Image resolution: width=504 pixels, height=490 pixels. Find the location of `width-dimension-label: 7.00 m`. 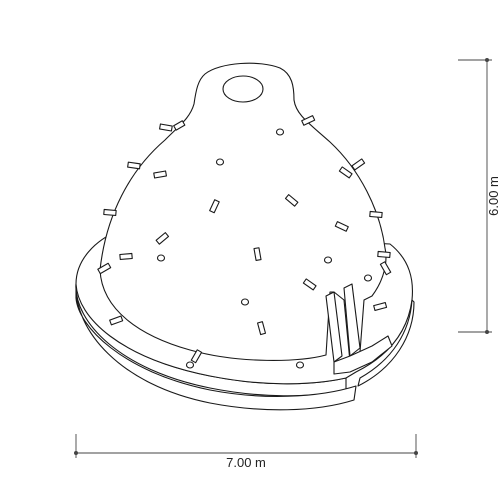

width-dimension-label: 7.00 m is located at coordinates (246, 462).